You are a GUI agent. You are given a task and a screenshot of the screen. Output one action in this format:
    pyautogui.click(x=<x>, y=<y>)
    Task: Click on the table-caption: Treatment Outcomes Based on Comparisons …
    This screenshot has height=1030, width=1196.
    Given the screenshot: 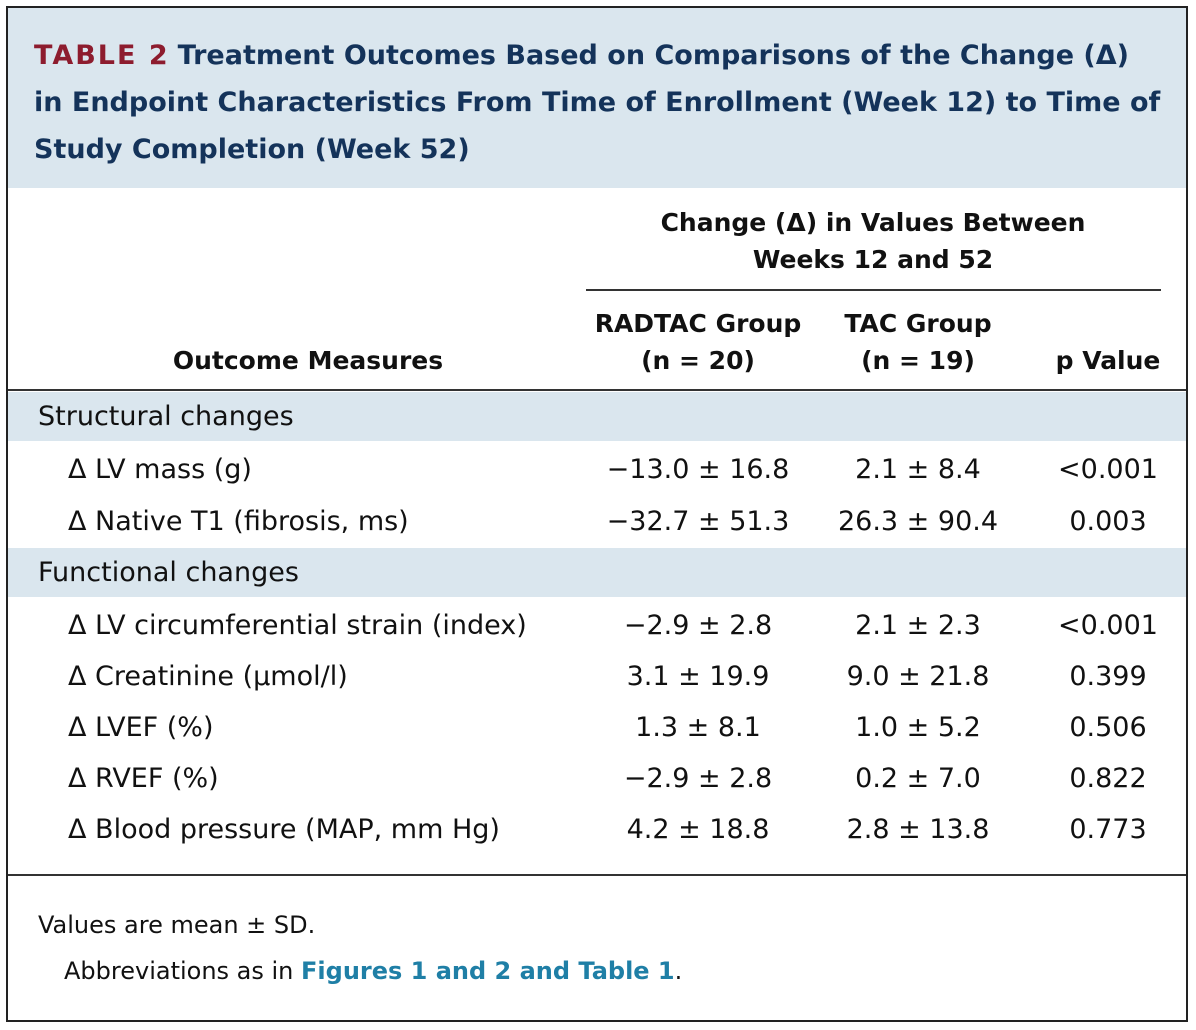 What is the action you would take?
    pyautogui.click(x=597, y=102)
    